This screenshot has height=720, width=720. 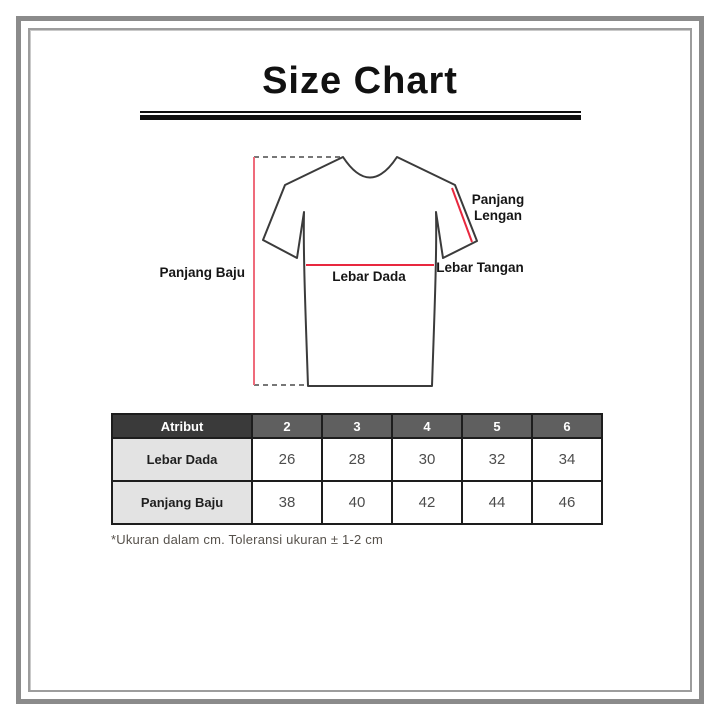 I want to click on table-row-panjang-baju: Panjang Baju 38 40 42 44 46, so click(x=357, y=502).